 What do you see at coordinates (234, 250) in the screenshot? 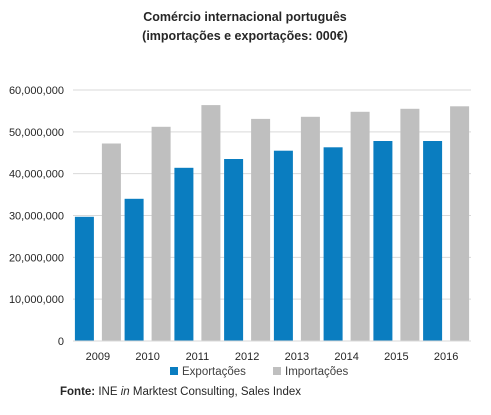
I see `bar-exportacoes-2012` at bounding box center [234, 250].